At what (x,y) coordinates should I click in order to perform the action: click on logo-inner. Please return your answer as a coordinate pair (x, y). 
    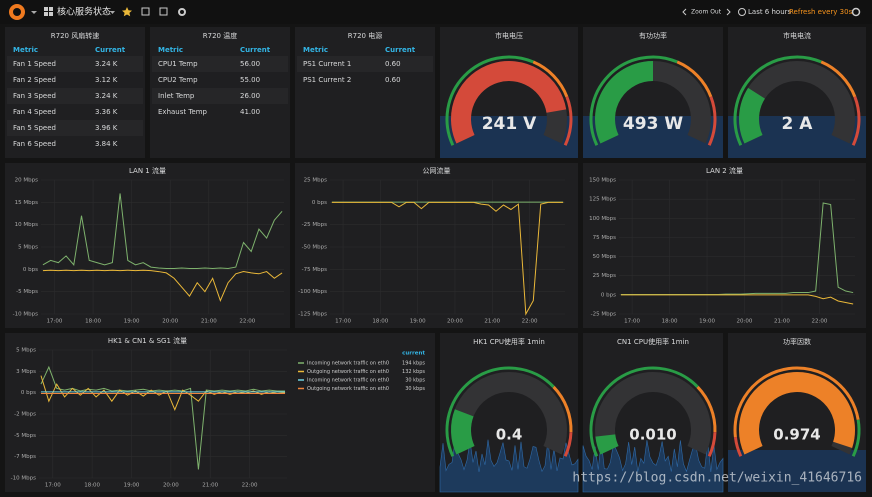
    Looking at the image, I should click on (17, 12).